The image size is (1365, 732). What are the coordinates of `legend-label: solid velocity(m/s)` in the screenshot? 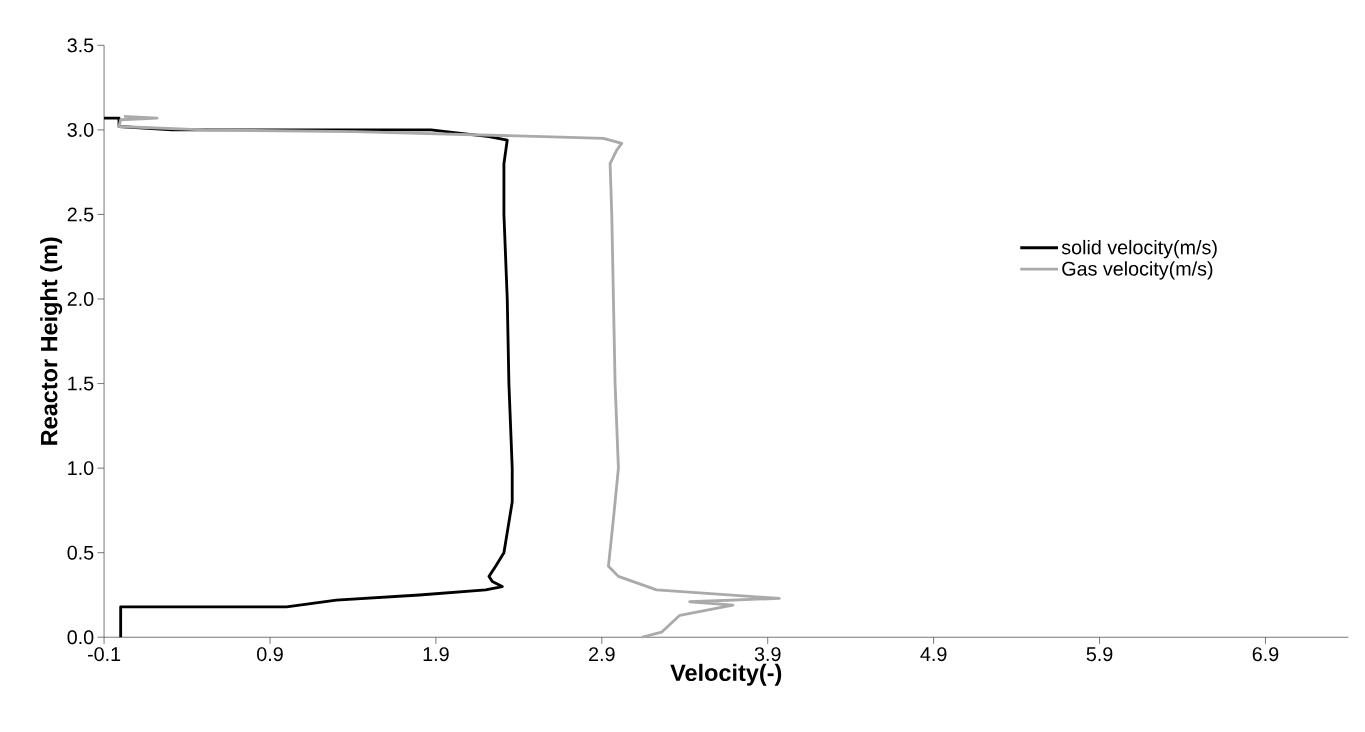 It's located at (1139, 249).